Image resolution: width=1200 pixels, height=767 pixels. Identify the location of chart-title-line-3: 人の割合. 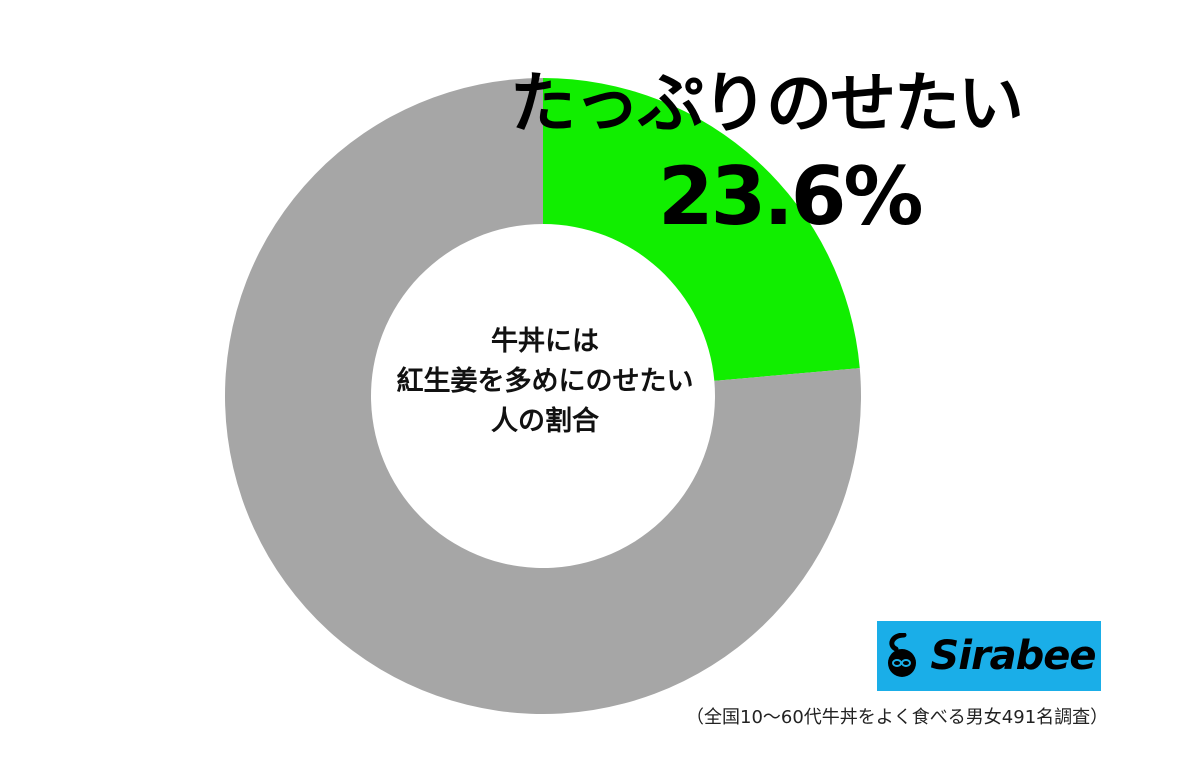
(545, 421).